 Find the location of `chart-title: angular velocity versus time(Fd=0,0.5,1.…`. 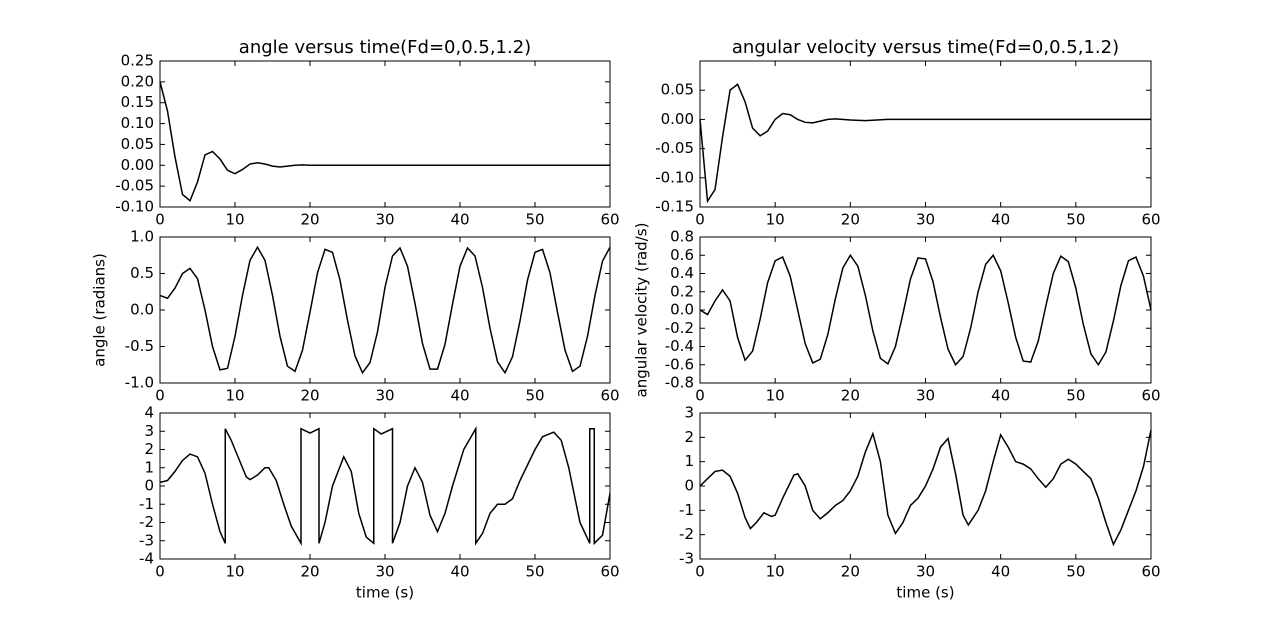

chart-title: angular velocity versus time(Fd=0,0.5,1.… is located at coordinates (925, 47).